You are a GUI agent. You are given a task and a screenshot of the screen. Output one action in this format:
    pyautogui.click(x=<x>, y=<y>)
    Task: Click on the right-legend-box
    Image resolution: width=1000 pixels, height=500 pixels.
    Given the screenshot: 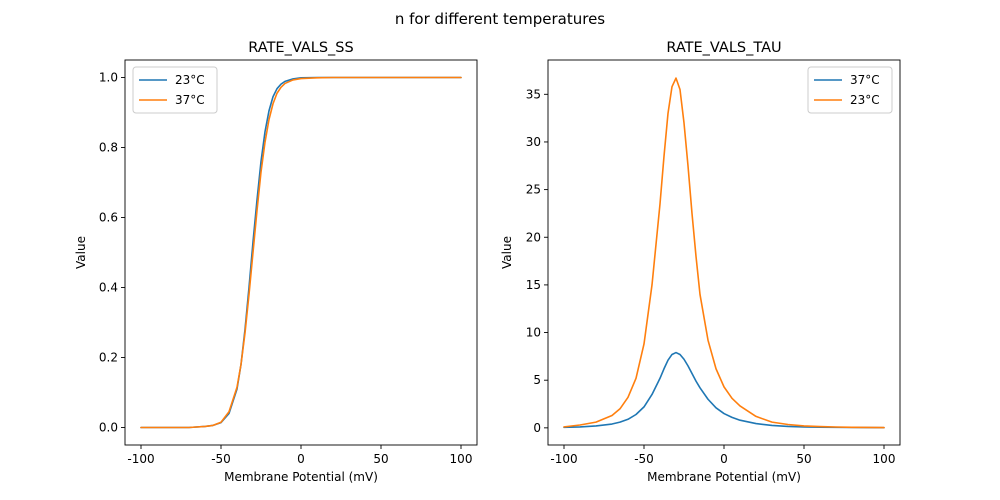 What is the action you would take?
    pyautogui.click(x=850, y=90)
    